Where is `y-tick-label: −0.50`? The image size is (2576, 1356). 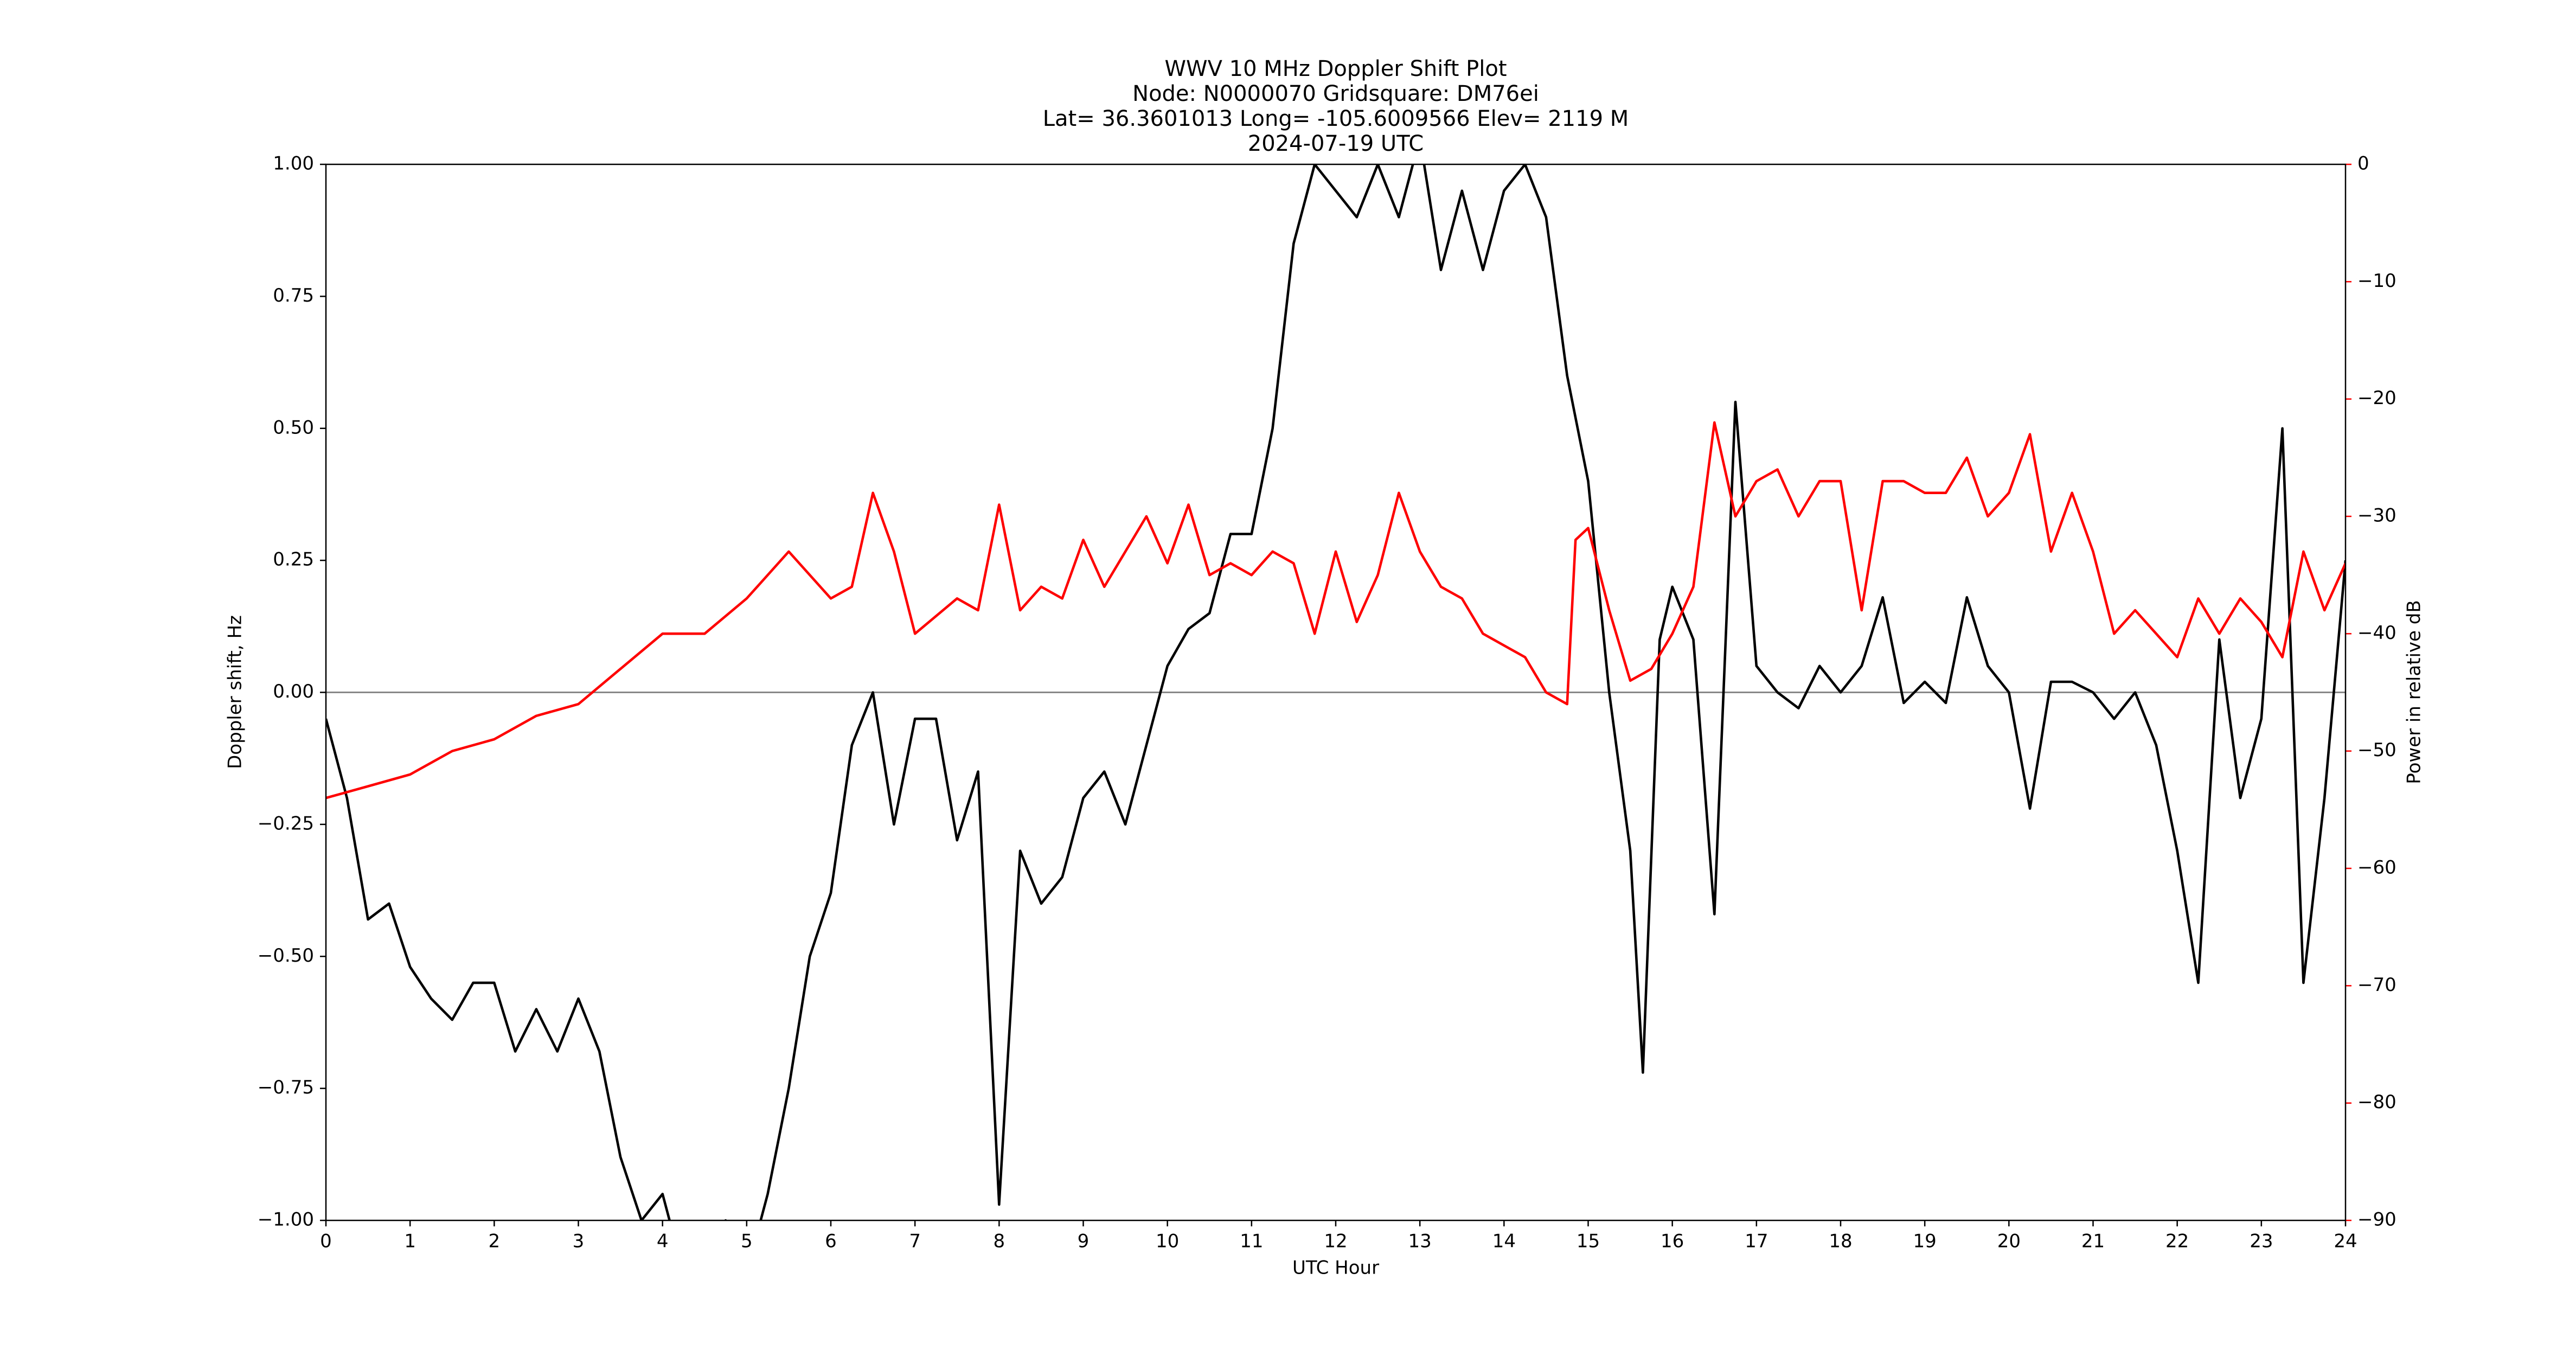 y-tick-label: −0.50 is located at coordinates (286, 956).